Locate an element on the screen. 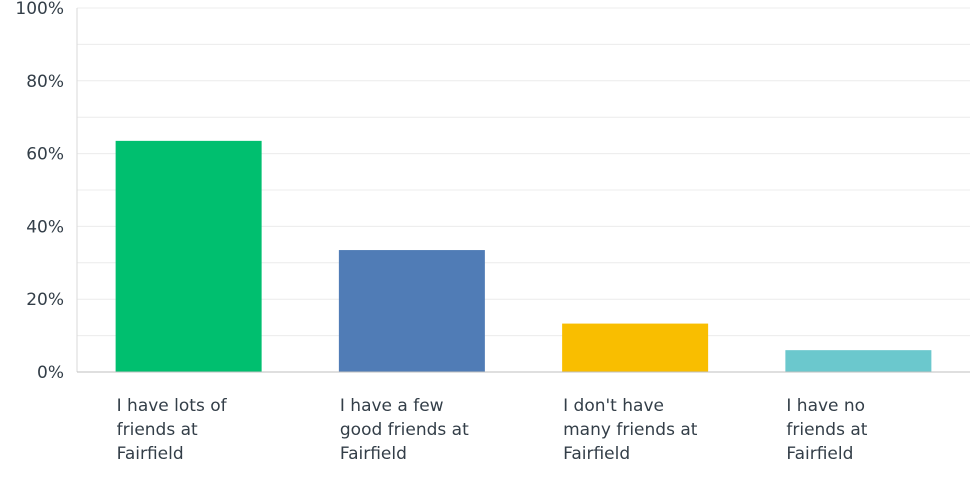 The width and height of the screenshot is (977, 480). y-tick-label: 40% is located at coordinates (45, 227).